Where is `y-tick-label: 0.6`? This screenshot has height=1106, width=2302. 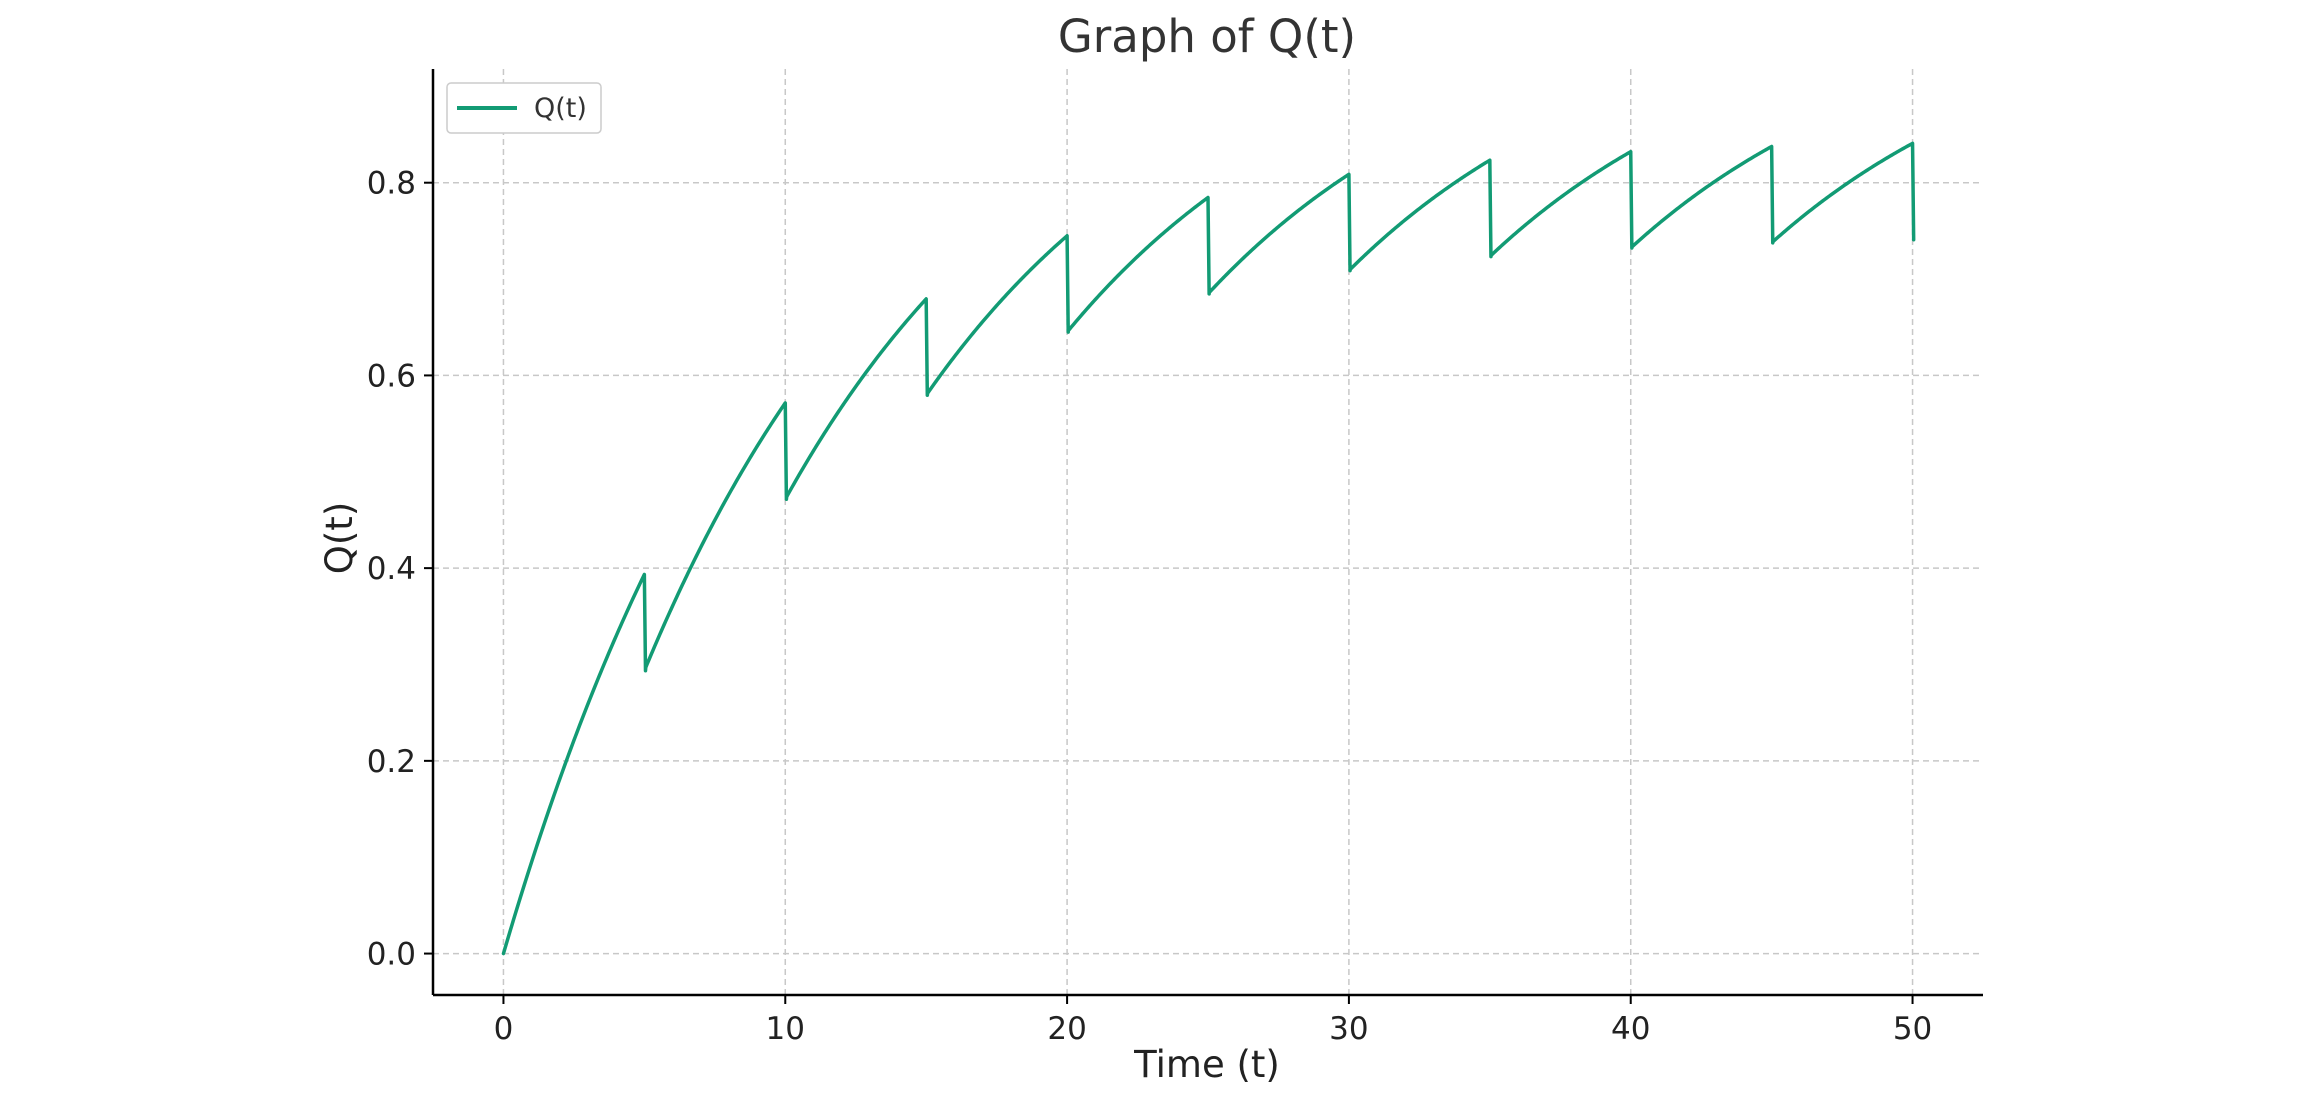
y-tick-label: 0.6 is located at coordinates (391, 376).